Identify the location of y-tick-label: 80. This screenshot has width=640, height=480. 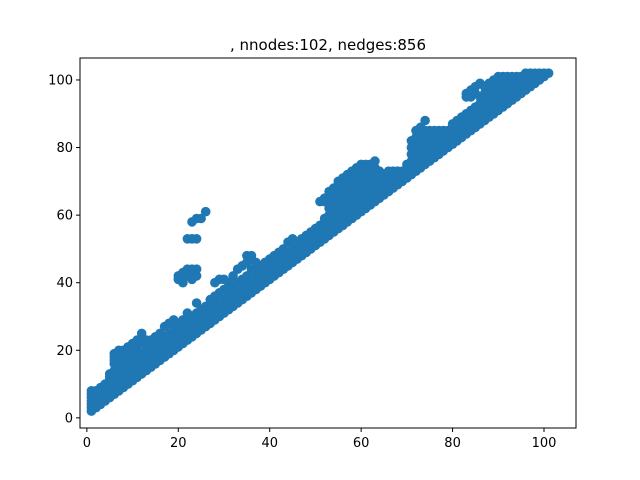
(64, 148).